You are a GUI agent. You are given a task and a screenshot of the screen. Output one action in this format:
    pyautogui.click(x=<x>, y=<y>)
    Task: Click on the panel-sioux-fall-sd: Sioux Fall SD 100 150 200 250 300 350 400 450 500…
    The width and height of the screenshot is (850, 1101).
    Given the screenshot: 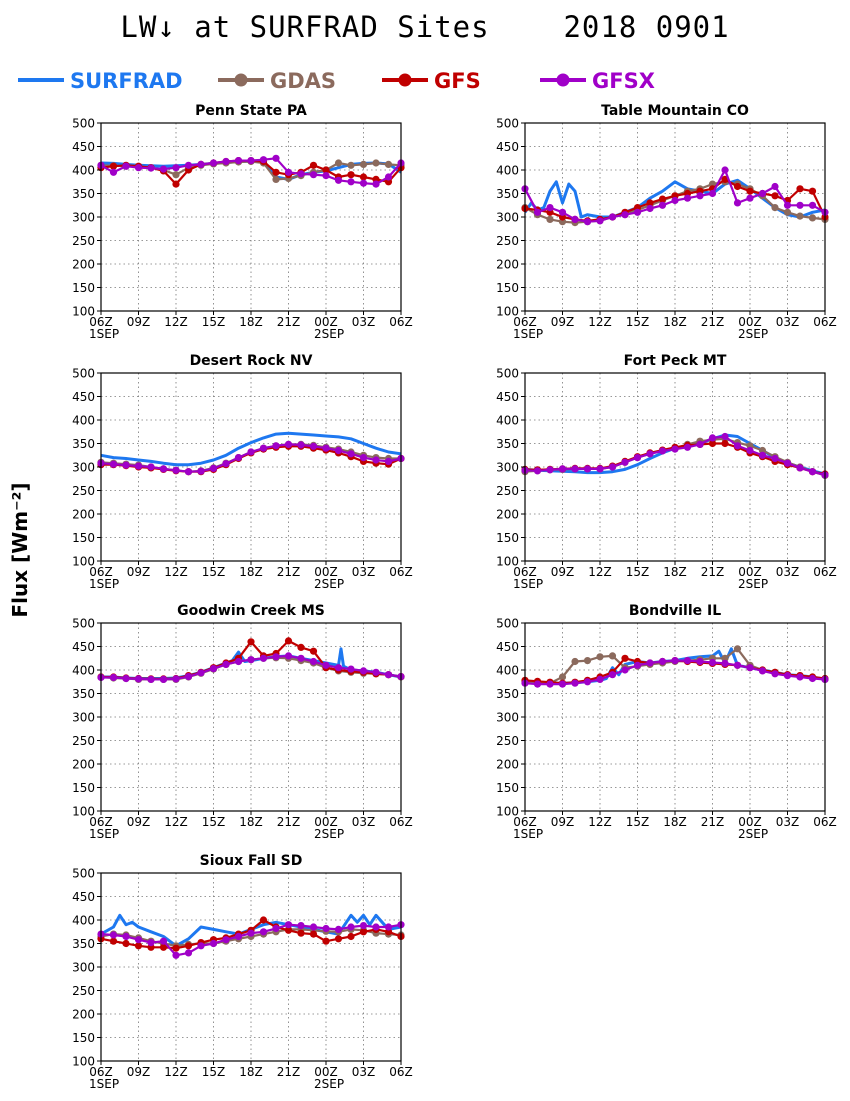 What is the action you would take?
    pyautogui.click(x=242, y=972)
    